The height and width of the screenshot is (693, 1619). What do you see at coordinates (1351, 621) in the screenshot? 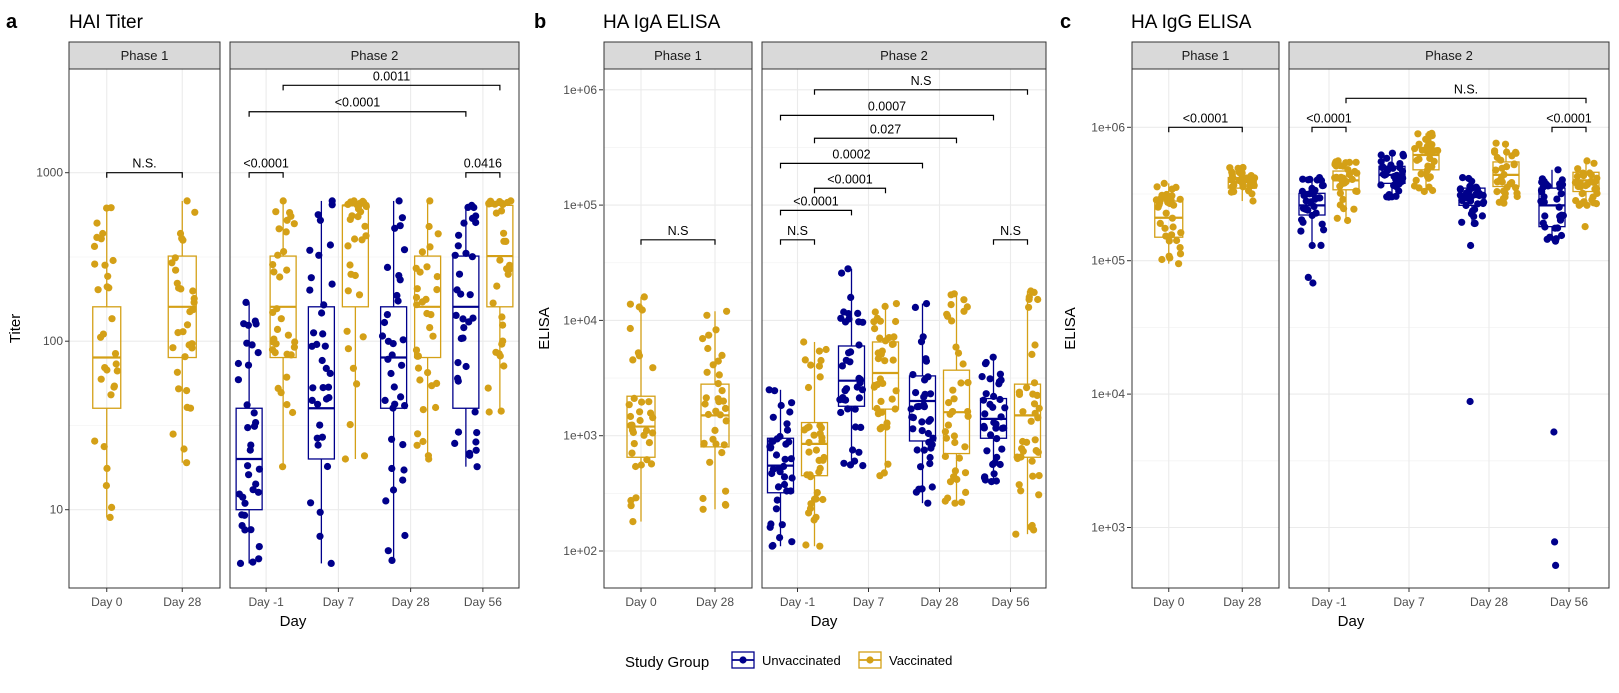
I see `x-axis-title: Day` at bounding box center [1351, 621].